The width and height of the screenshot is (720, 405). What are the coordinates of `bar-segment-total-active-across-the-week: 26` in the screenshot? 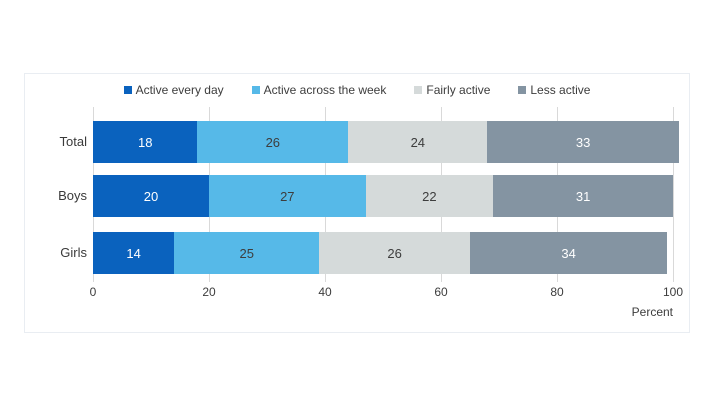 It's located at (273, 142).